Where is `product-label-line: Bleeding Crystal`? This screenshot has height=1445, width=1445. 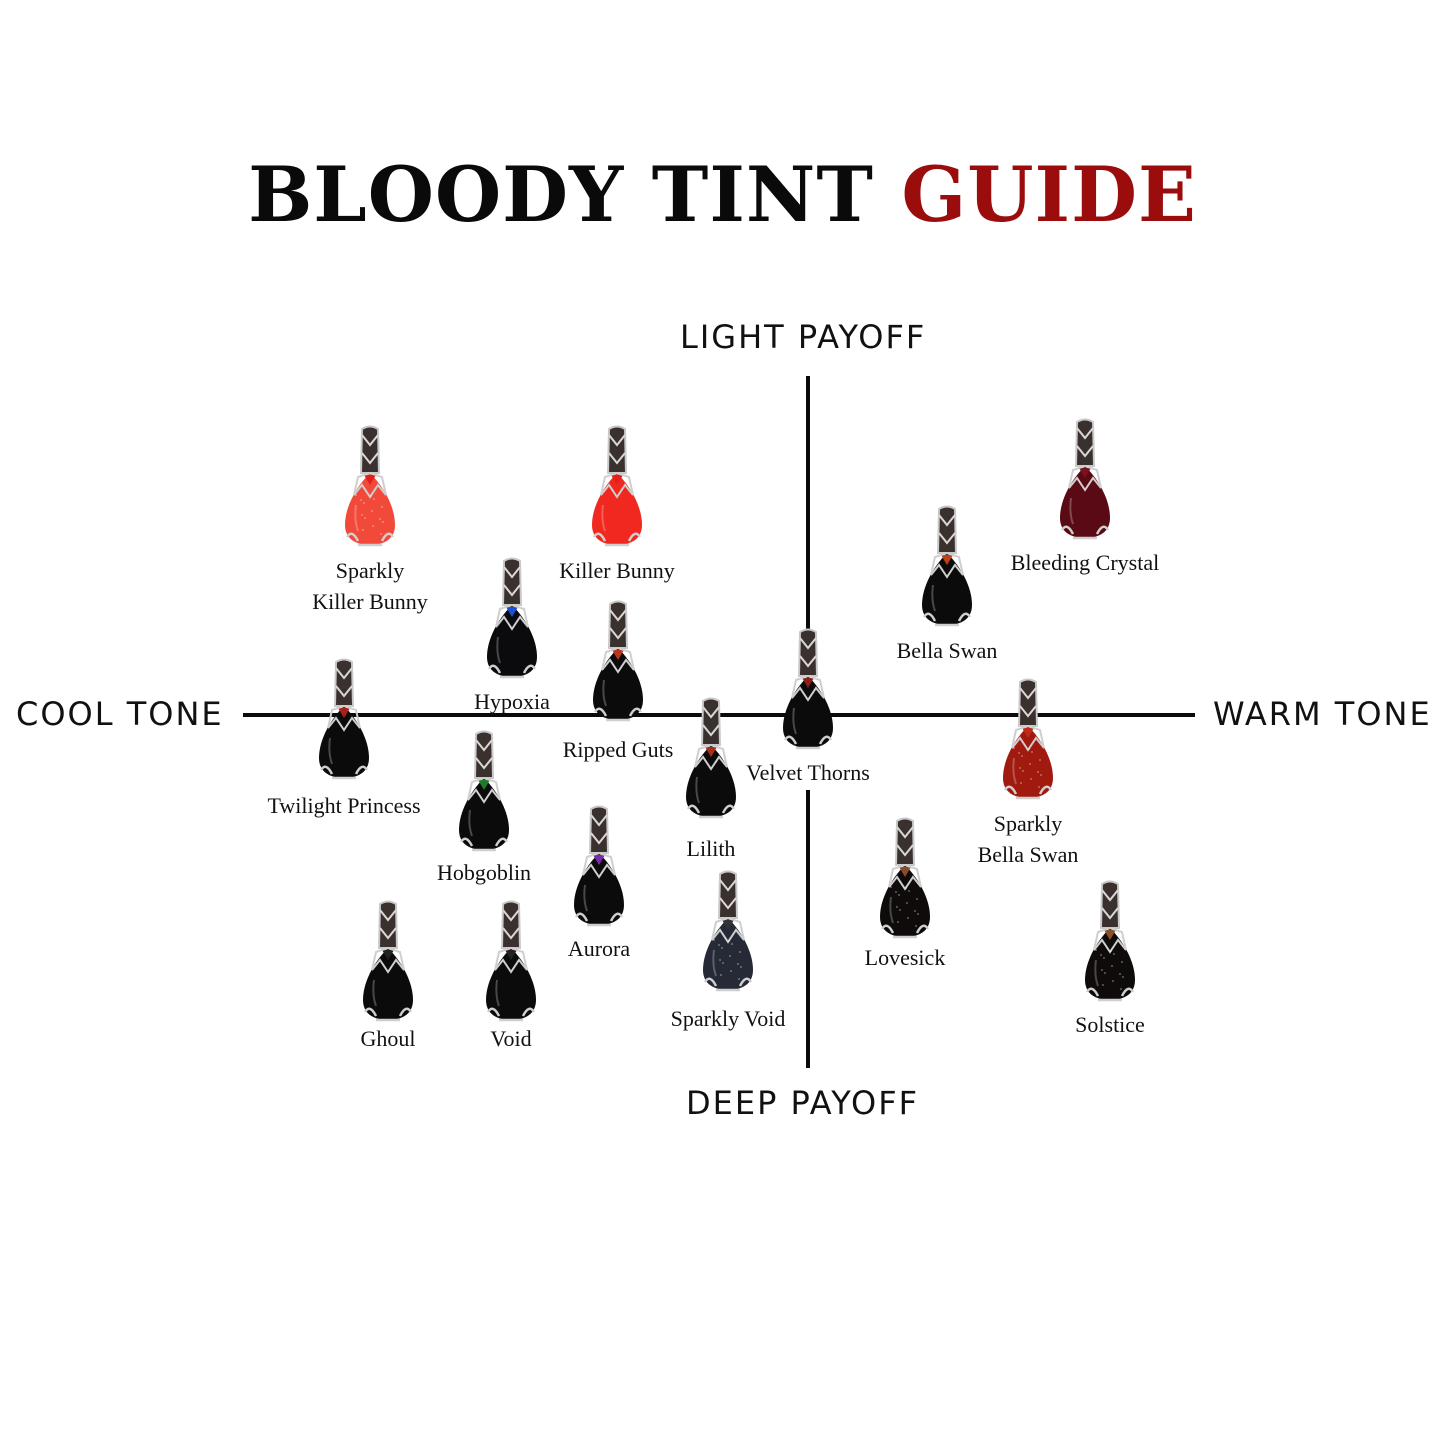
product-label-line: Bleeding Crystal is located at coordinates (1085, 562).